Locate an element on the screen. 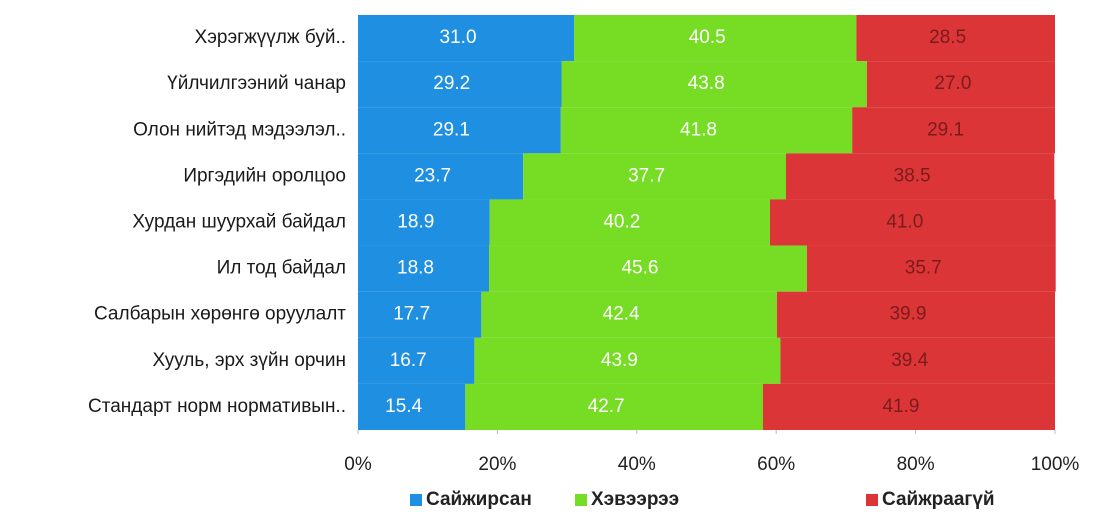  data-label: 18.9 is located at coordinates (415, 222).